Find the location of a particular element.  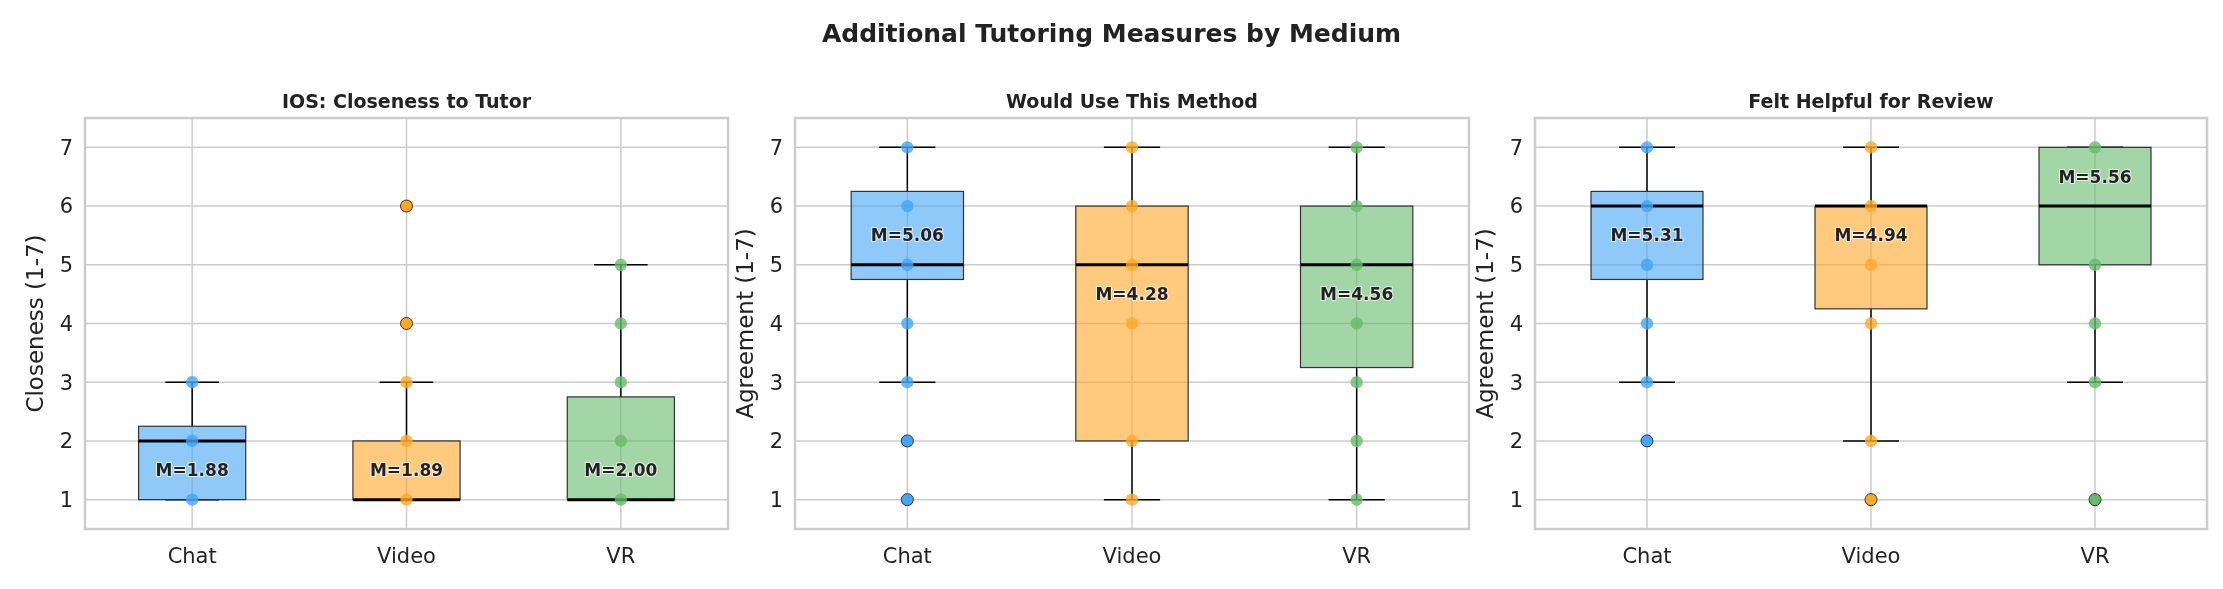

chart-title: Felt Helpful for Review is located at coordinates (1871, 101).